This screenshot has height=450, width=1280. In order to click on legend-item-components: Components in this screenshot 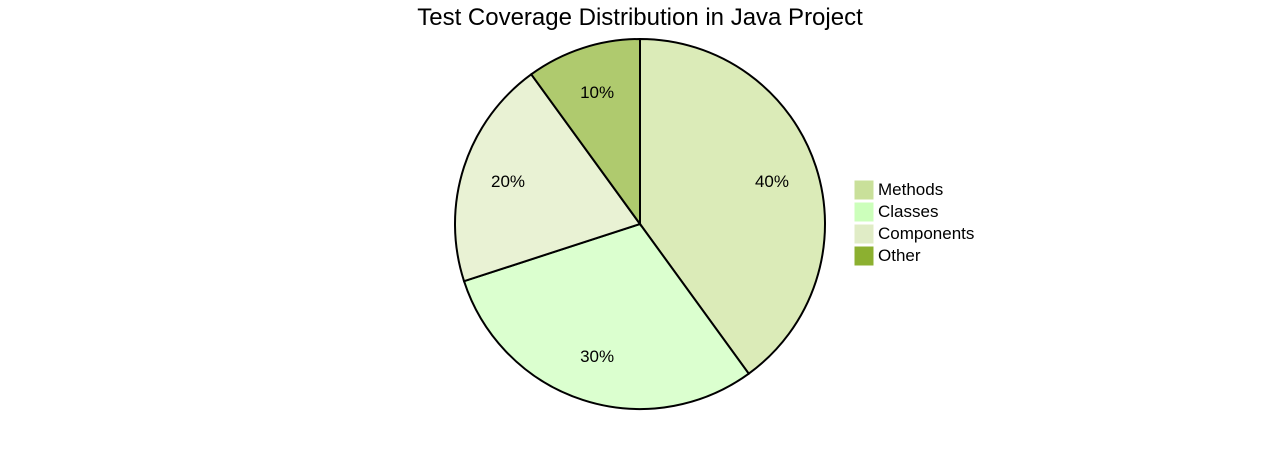, I will do `click(914, 234)`.